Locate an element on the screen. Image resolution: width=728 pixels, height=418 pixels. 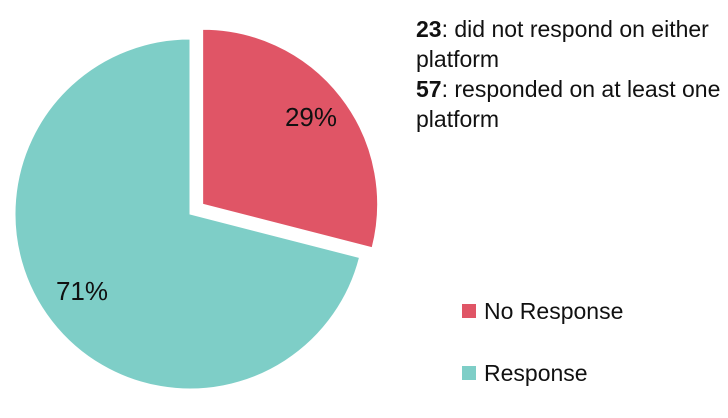
annotation-no-response: 23: did not respond on either platform is located at coordinates (569, 44).